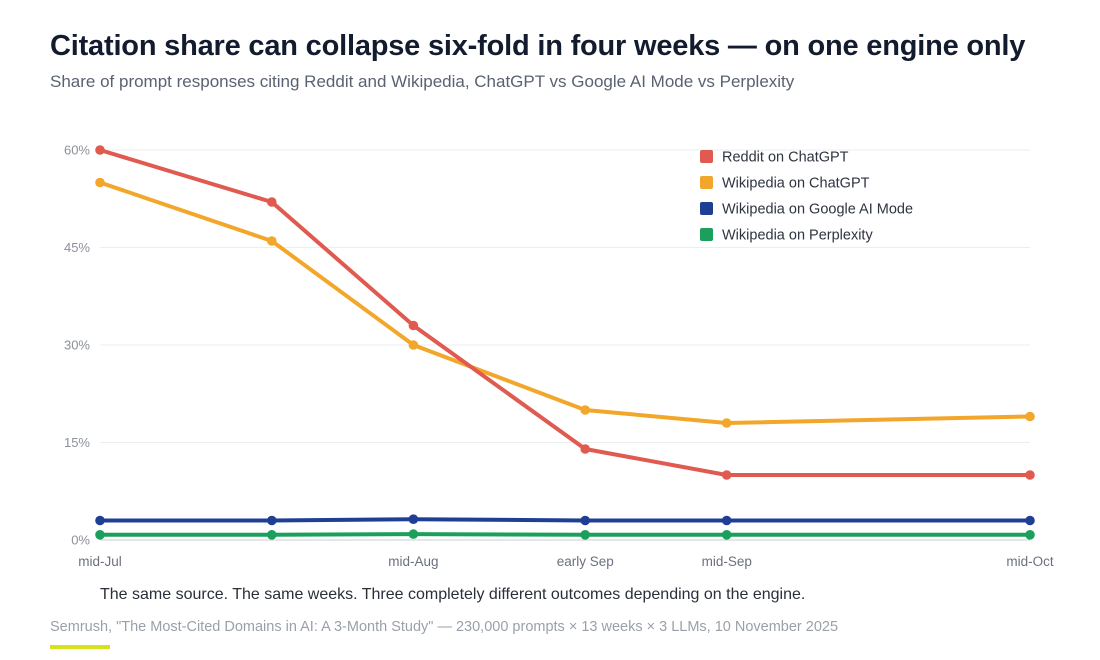 Image resolution: width=1100 pixels, height=660 pixels. Describe the element at coordinates (585, 561) in the screenshot. I see `x-tick-label: early Sep` at that location.